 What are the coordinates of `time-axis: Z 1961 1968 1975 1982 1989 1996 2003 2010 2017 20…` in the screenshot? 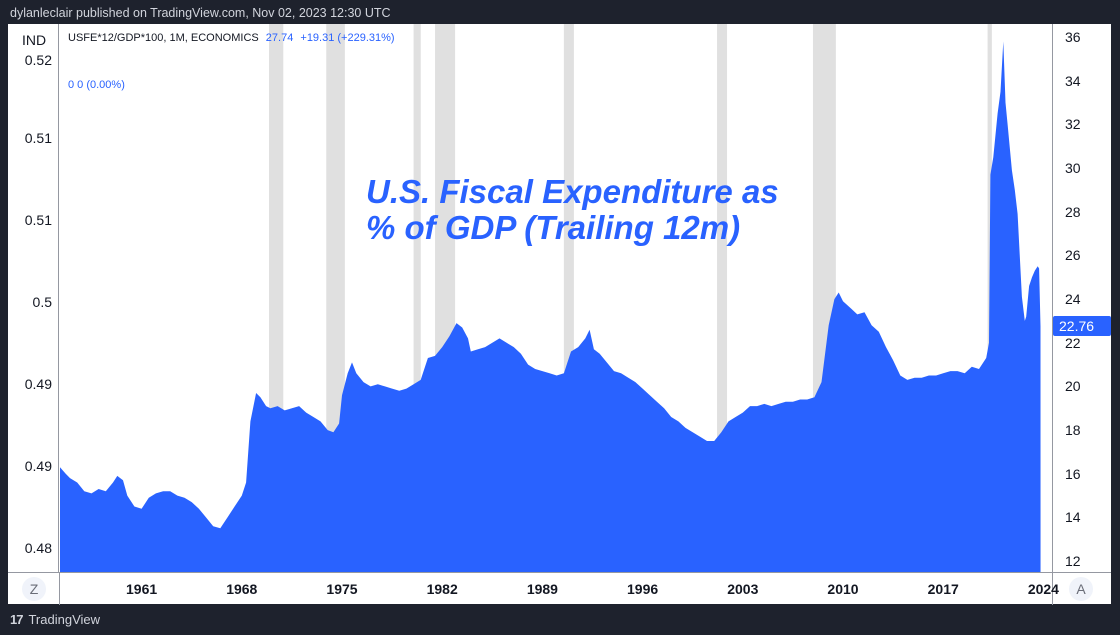 It's located at (559, 588).